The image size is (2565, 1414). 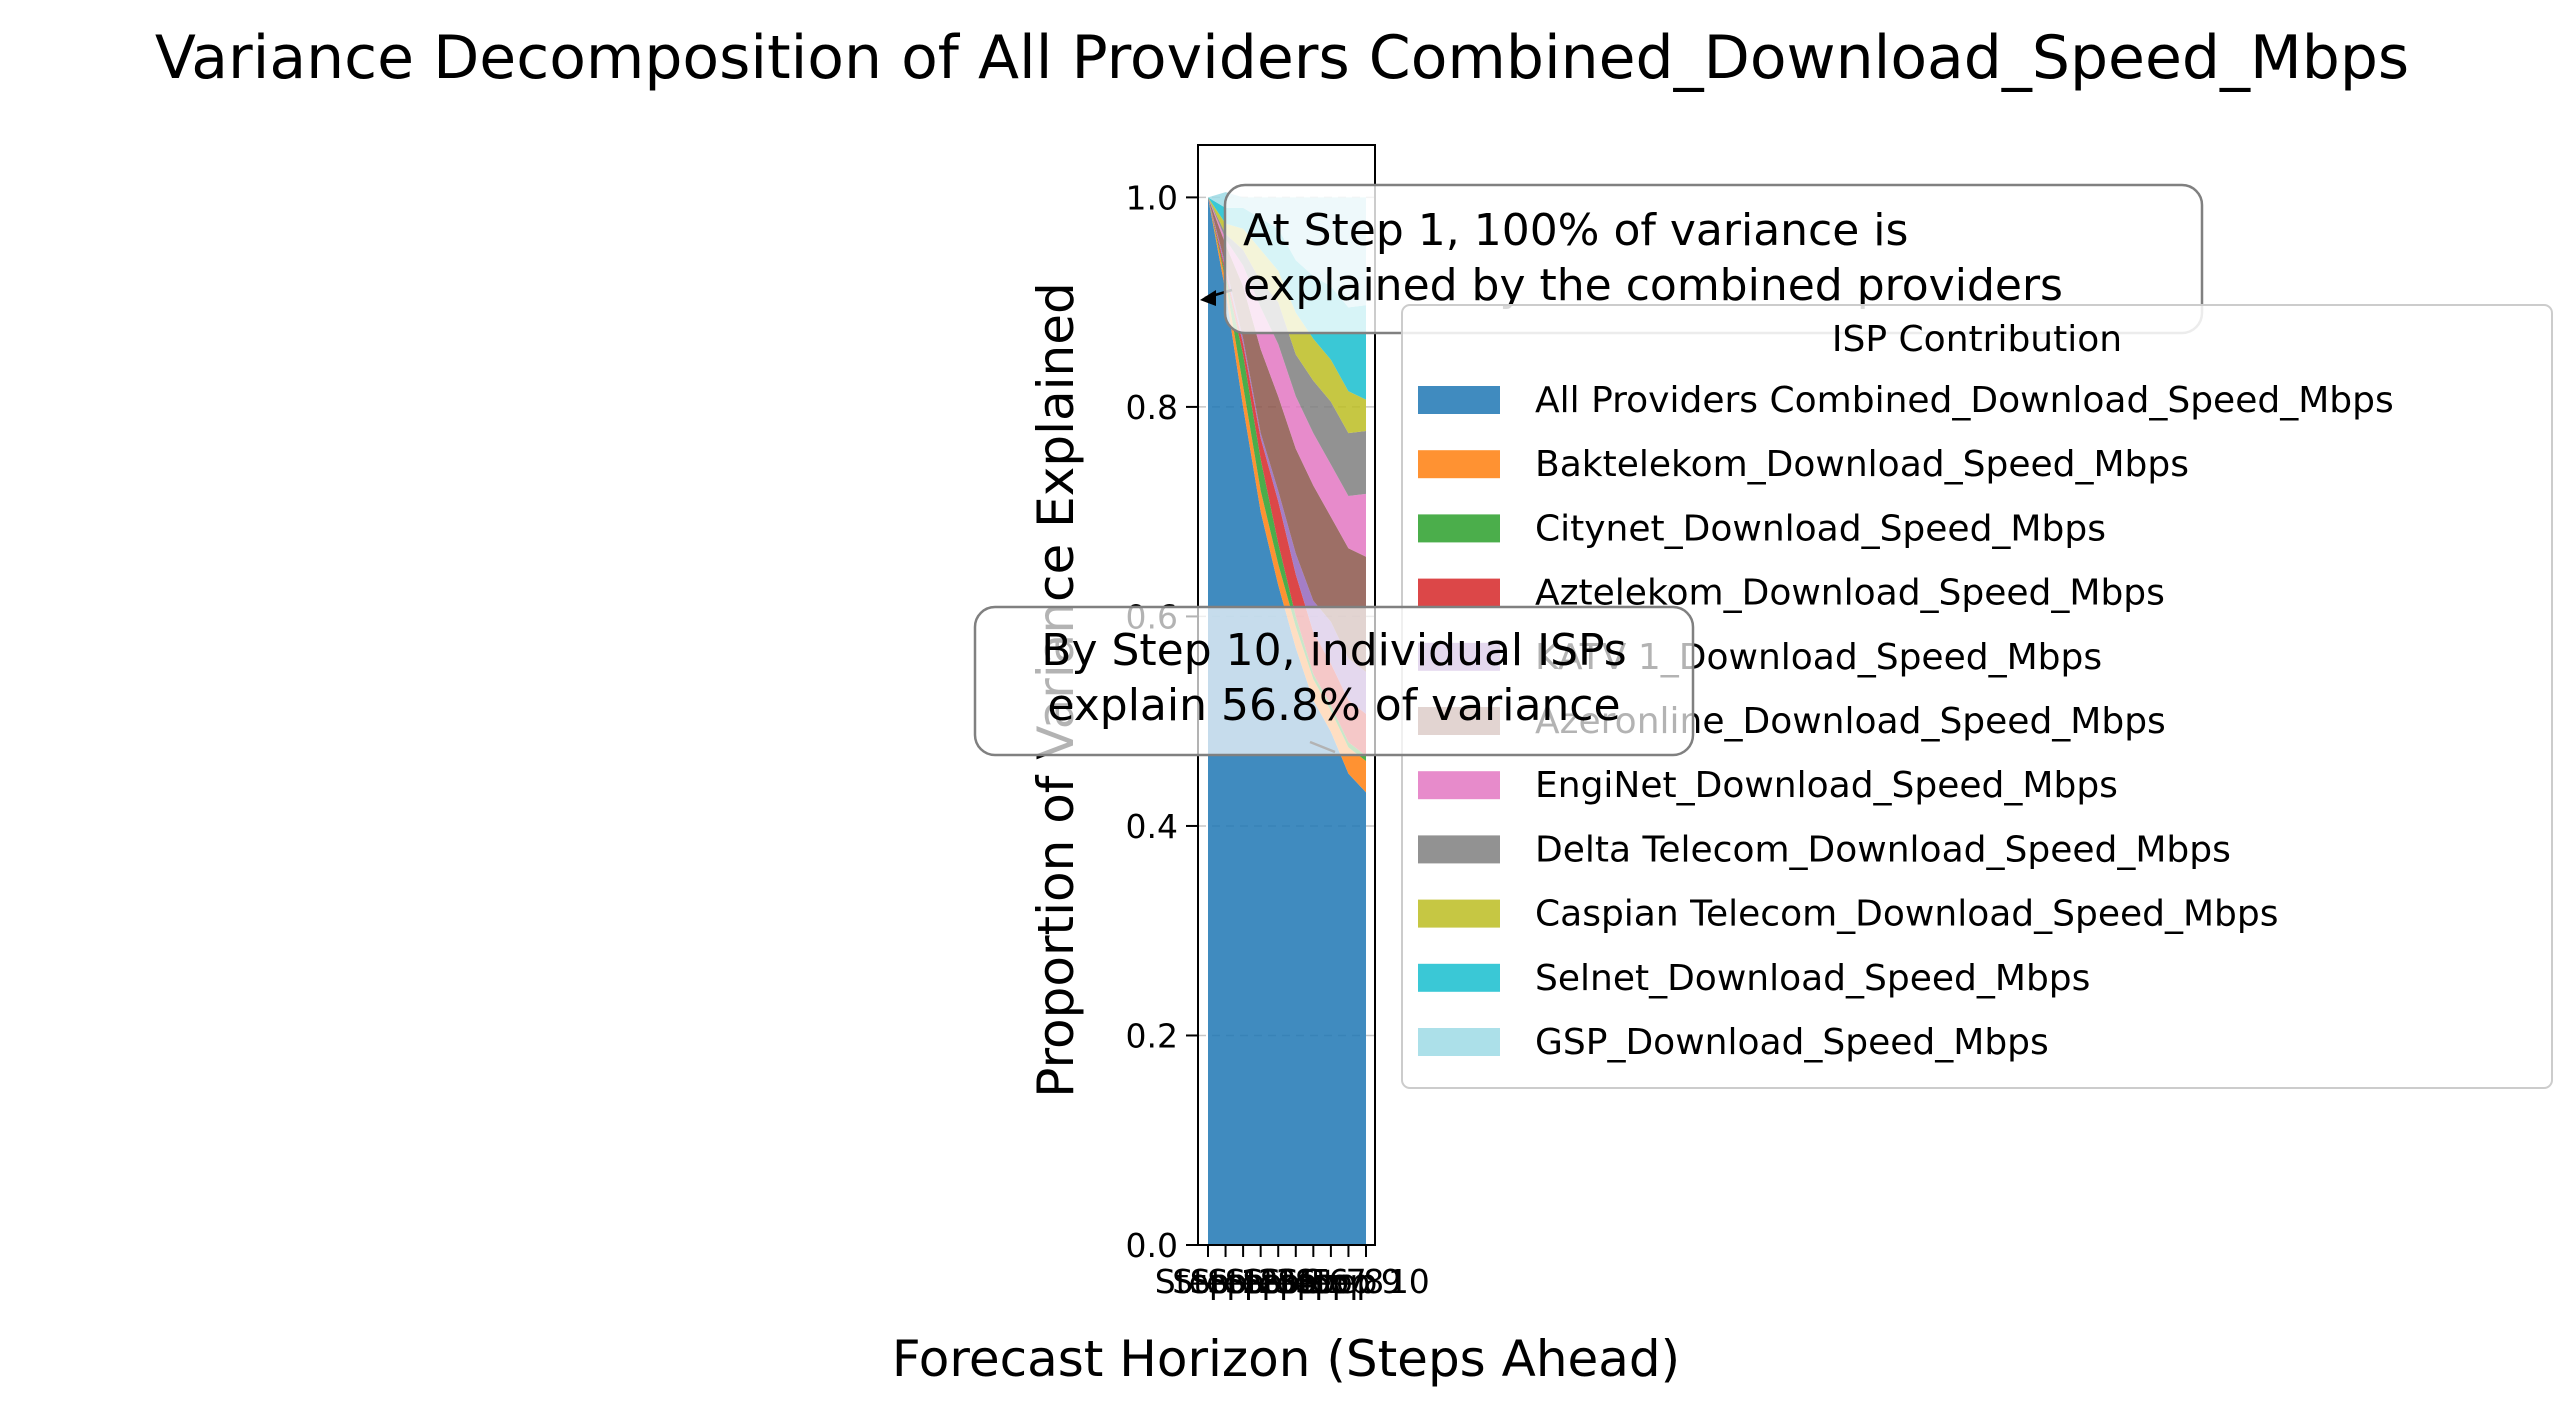 I want to click on x-tick-label: Step 4, so click(x=1260, y=1281).